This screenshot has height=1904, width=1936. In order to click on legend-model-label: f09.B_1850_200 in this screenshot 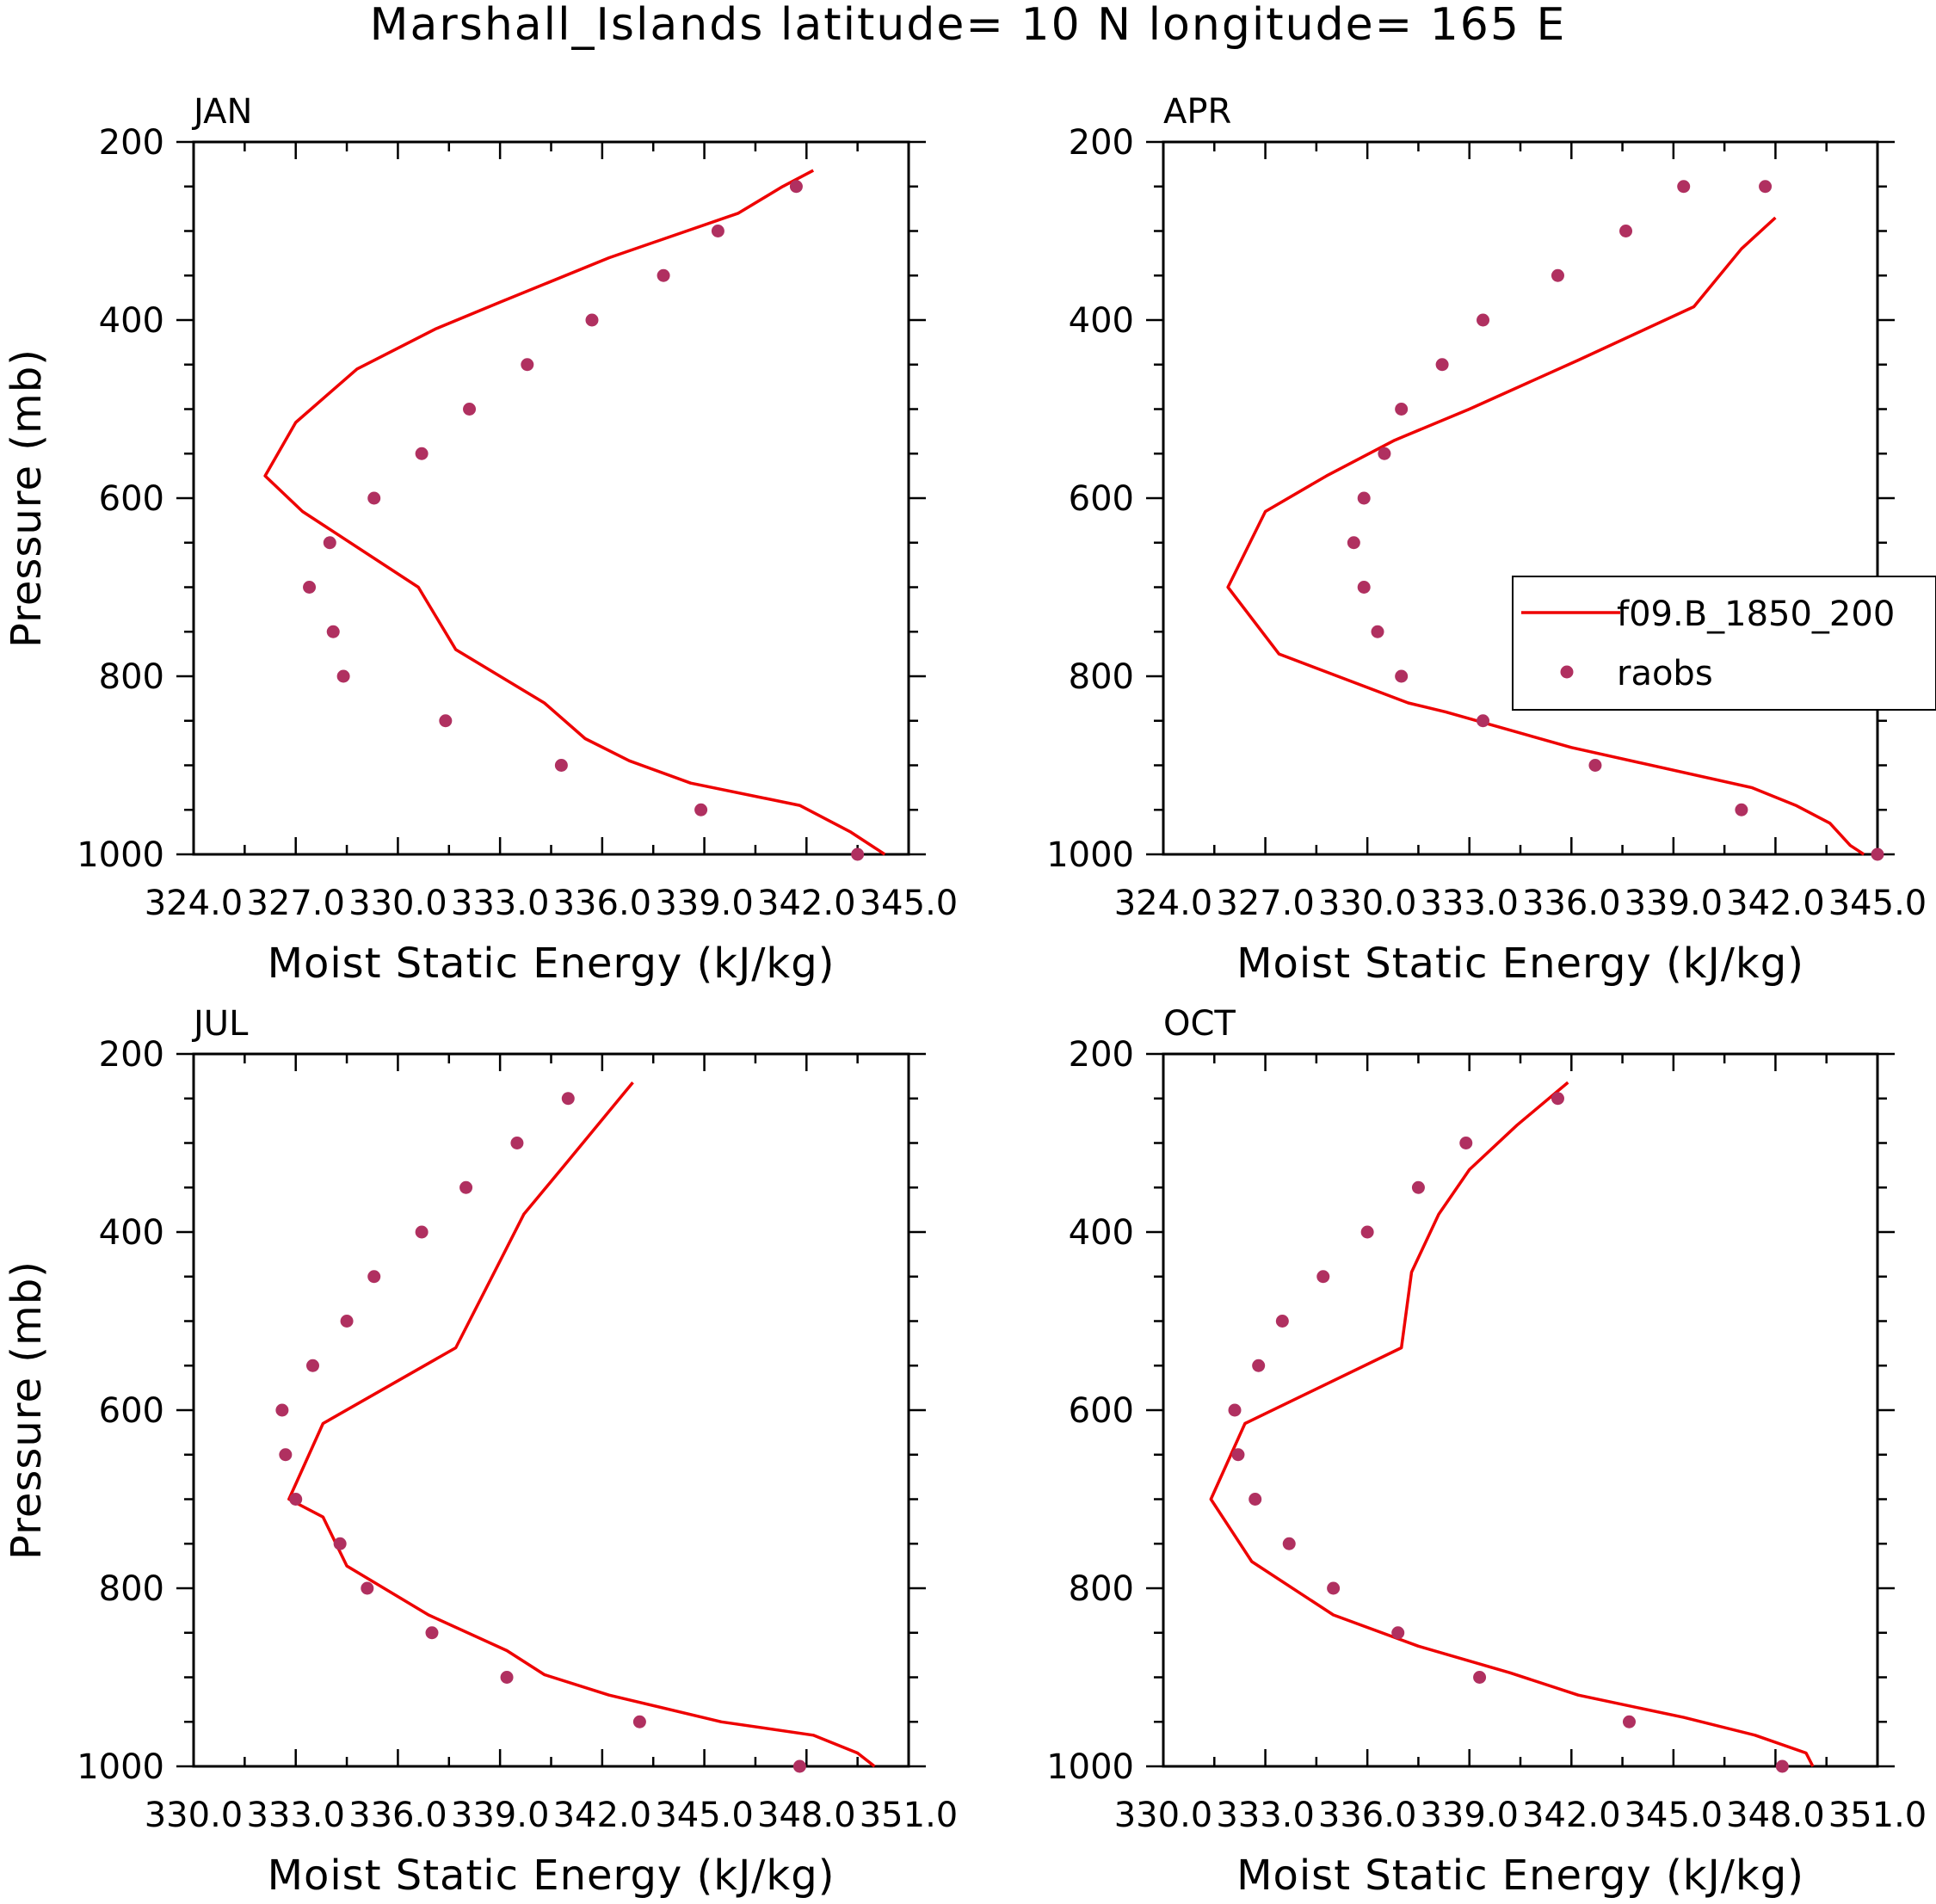, I will do `click(1756, 614)`.